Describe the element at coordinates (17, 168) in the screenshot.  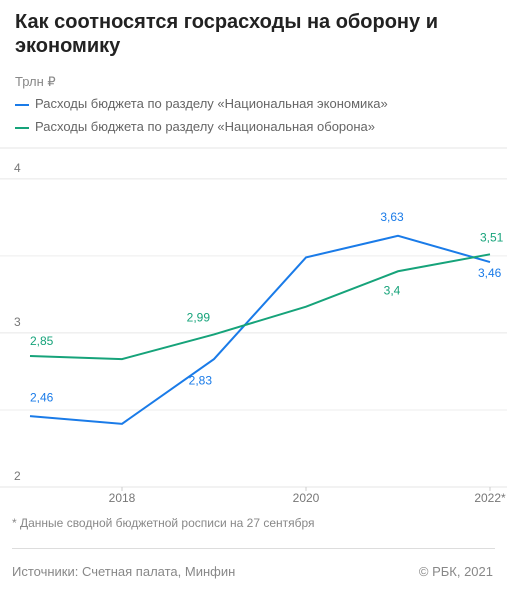
I see `y-tick-label: 4` at that location.